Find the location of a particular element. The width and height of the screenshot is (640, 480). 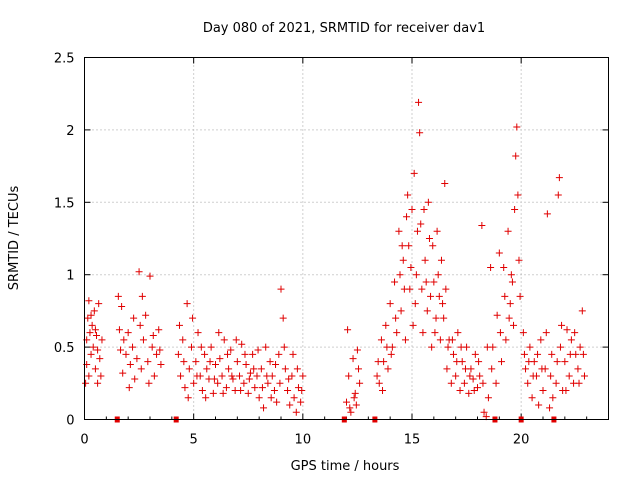

y-tick-label: 0.5 is located at coordinates (64, 348).